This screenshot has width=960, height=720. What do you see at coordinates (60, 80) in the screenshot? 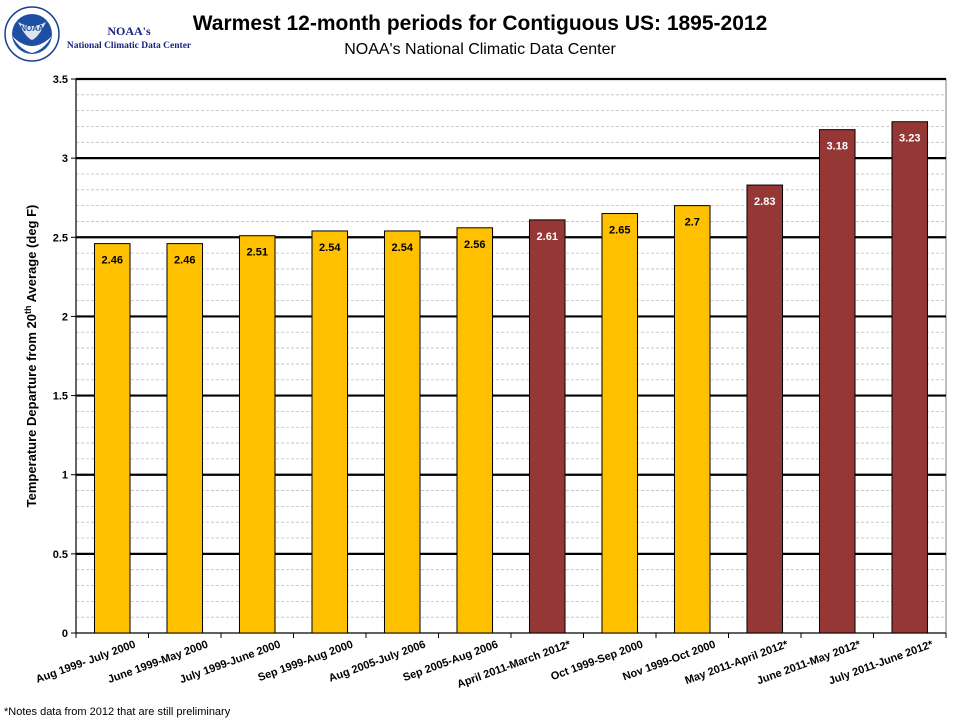
I see `y-tick-label: 3.5` at bounding box center [60, 80].